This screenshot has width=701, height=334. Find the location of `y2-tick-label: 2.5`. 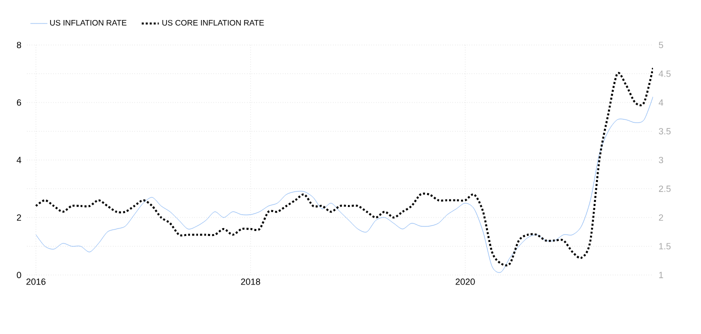

y2-tick-label: 2.5 is located at coordinates (664, 189).